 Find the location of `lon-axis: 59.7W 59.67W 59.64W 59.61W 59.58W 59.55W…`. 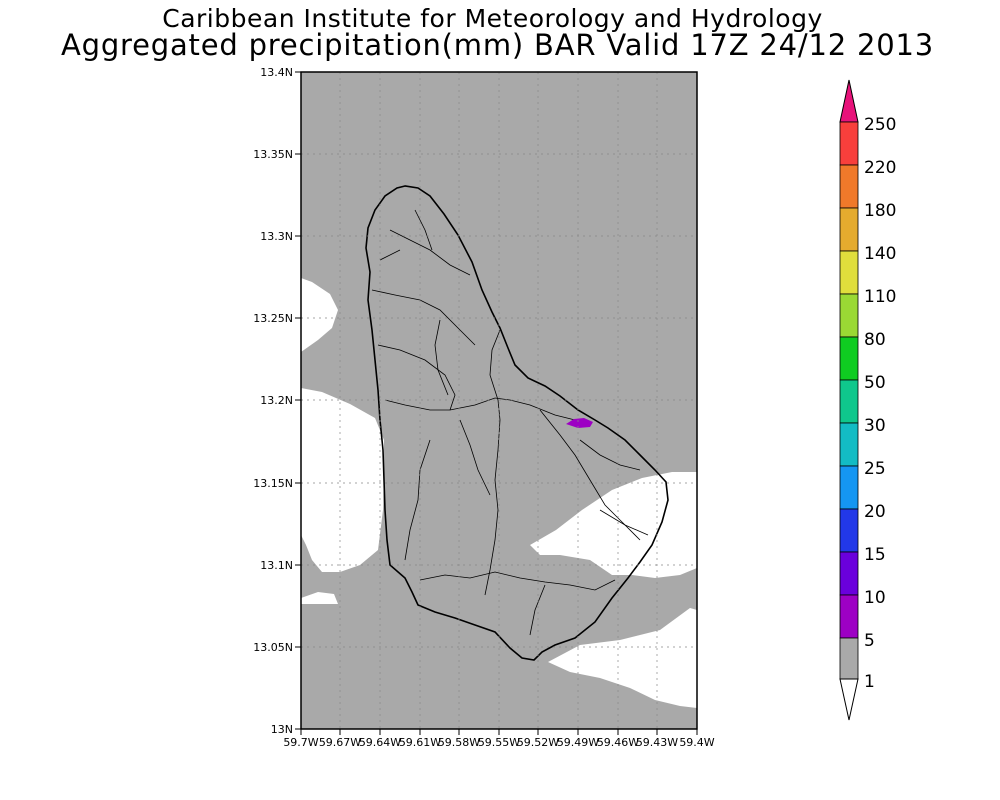

lon-axis: 59.7W 59.67W 59.64W 59.61W 59.58W 59.55W… is located at coordinates (499, 739).